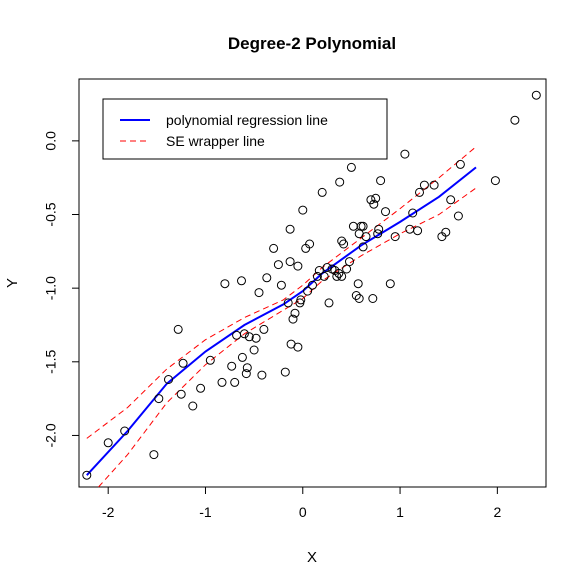 This screenshot has width=586, height=586. Describe the element at coordinates (12, 283) in the screenshot. I see `y-axis-label: Y` at that location.